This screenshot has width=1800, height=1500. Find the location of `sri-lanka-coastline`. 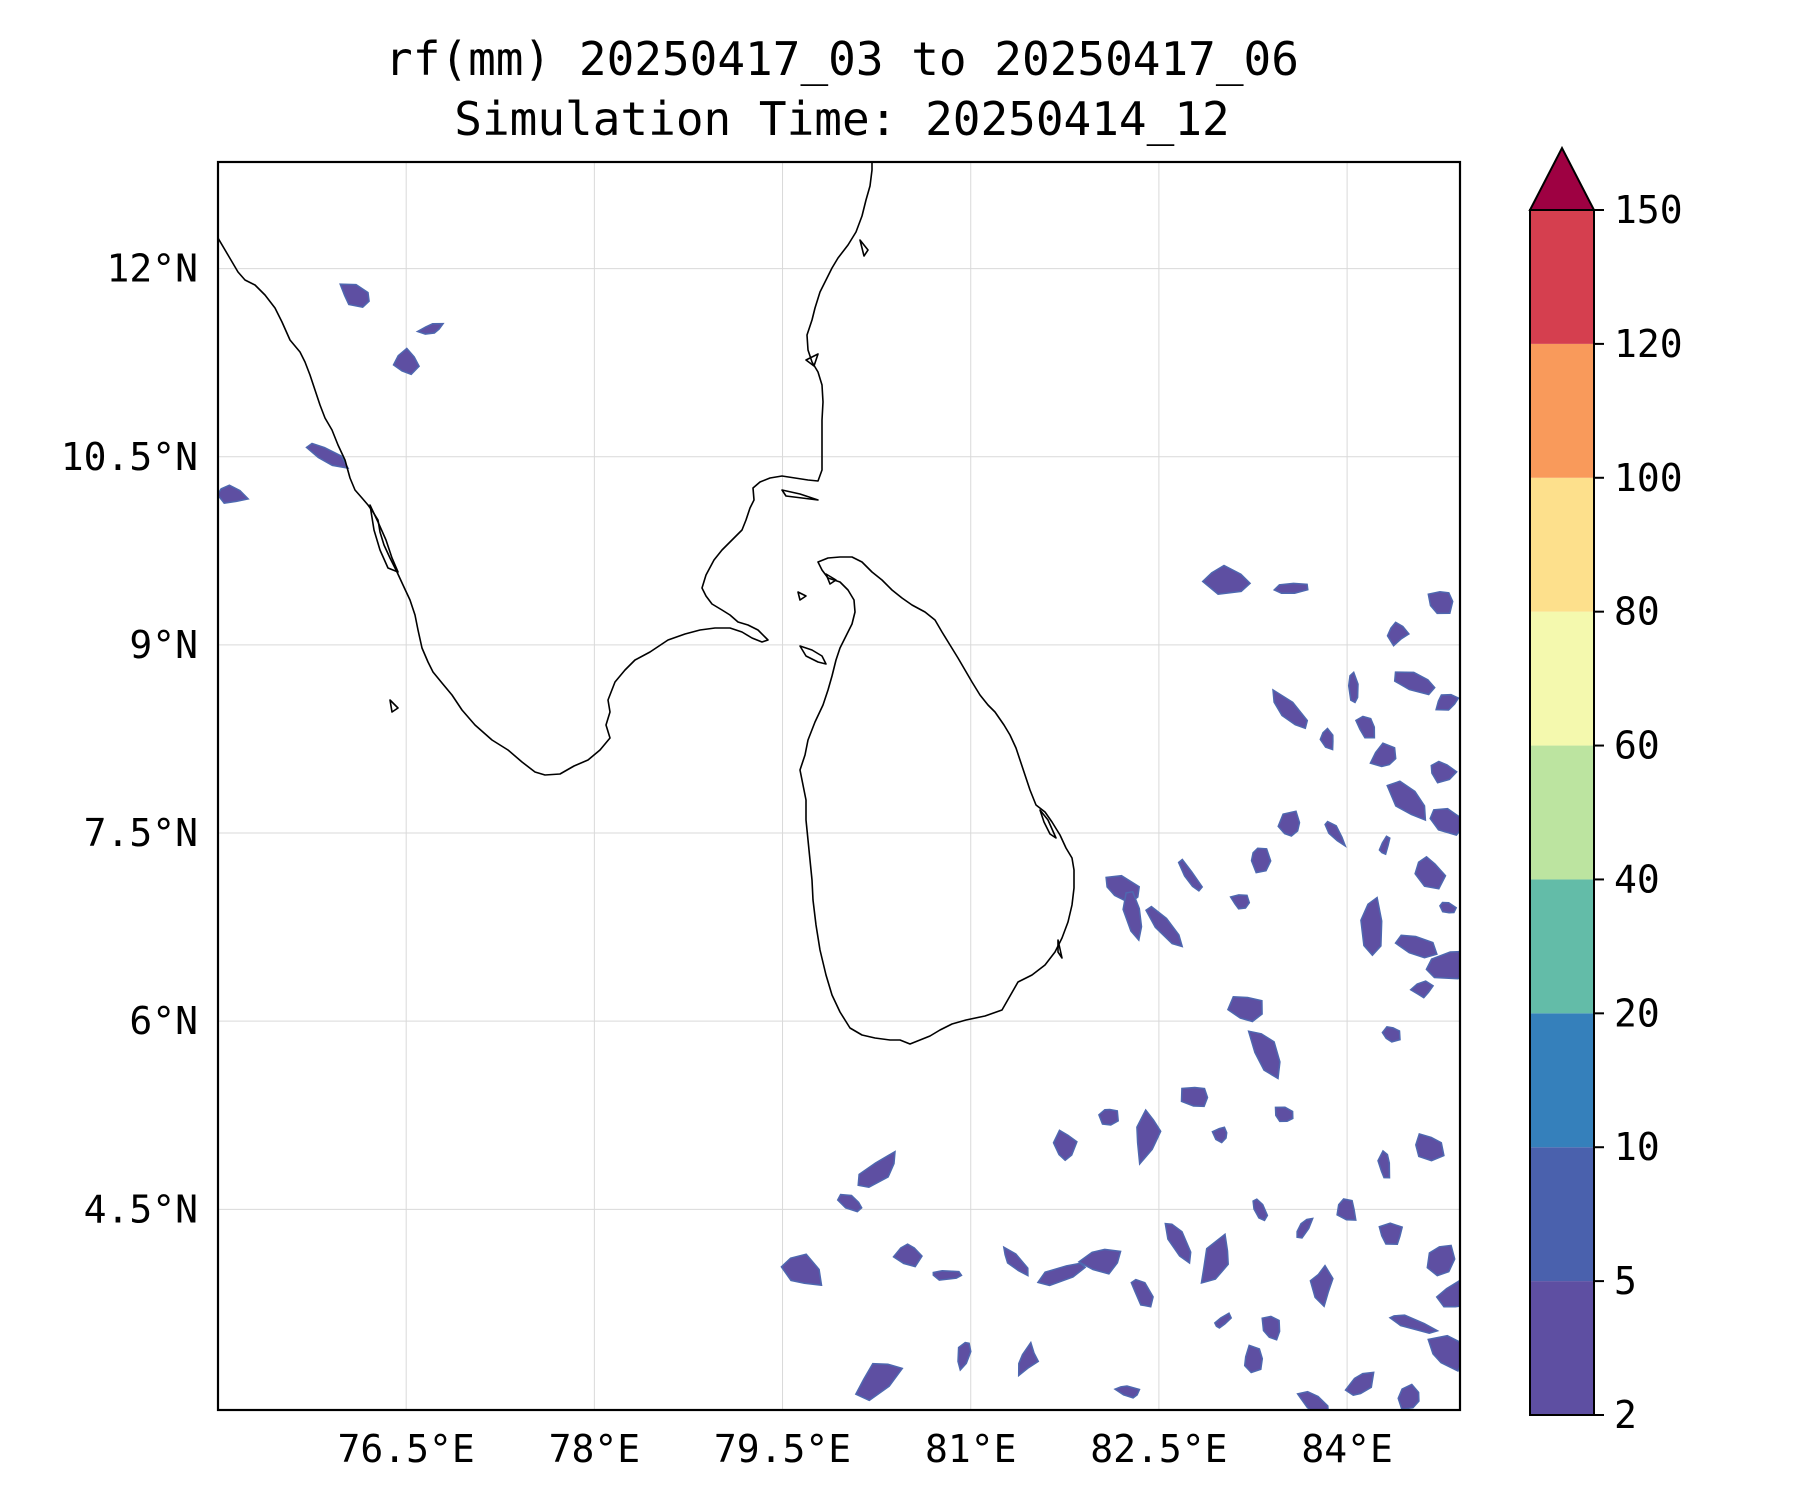

sri-lanka-coastline is located at coordinates (937, 800).